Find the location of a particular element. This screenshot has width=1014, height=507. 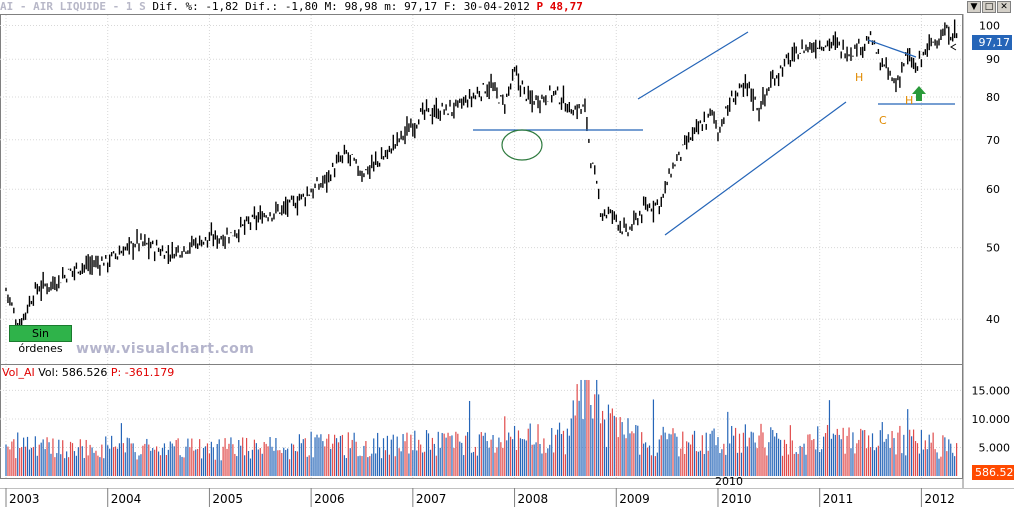

year-label: 2009 is located at coordinates (634, 499).